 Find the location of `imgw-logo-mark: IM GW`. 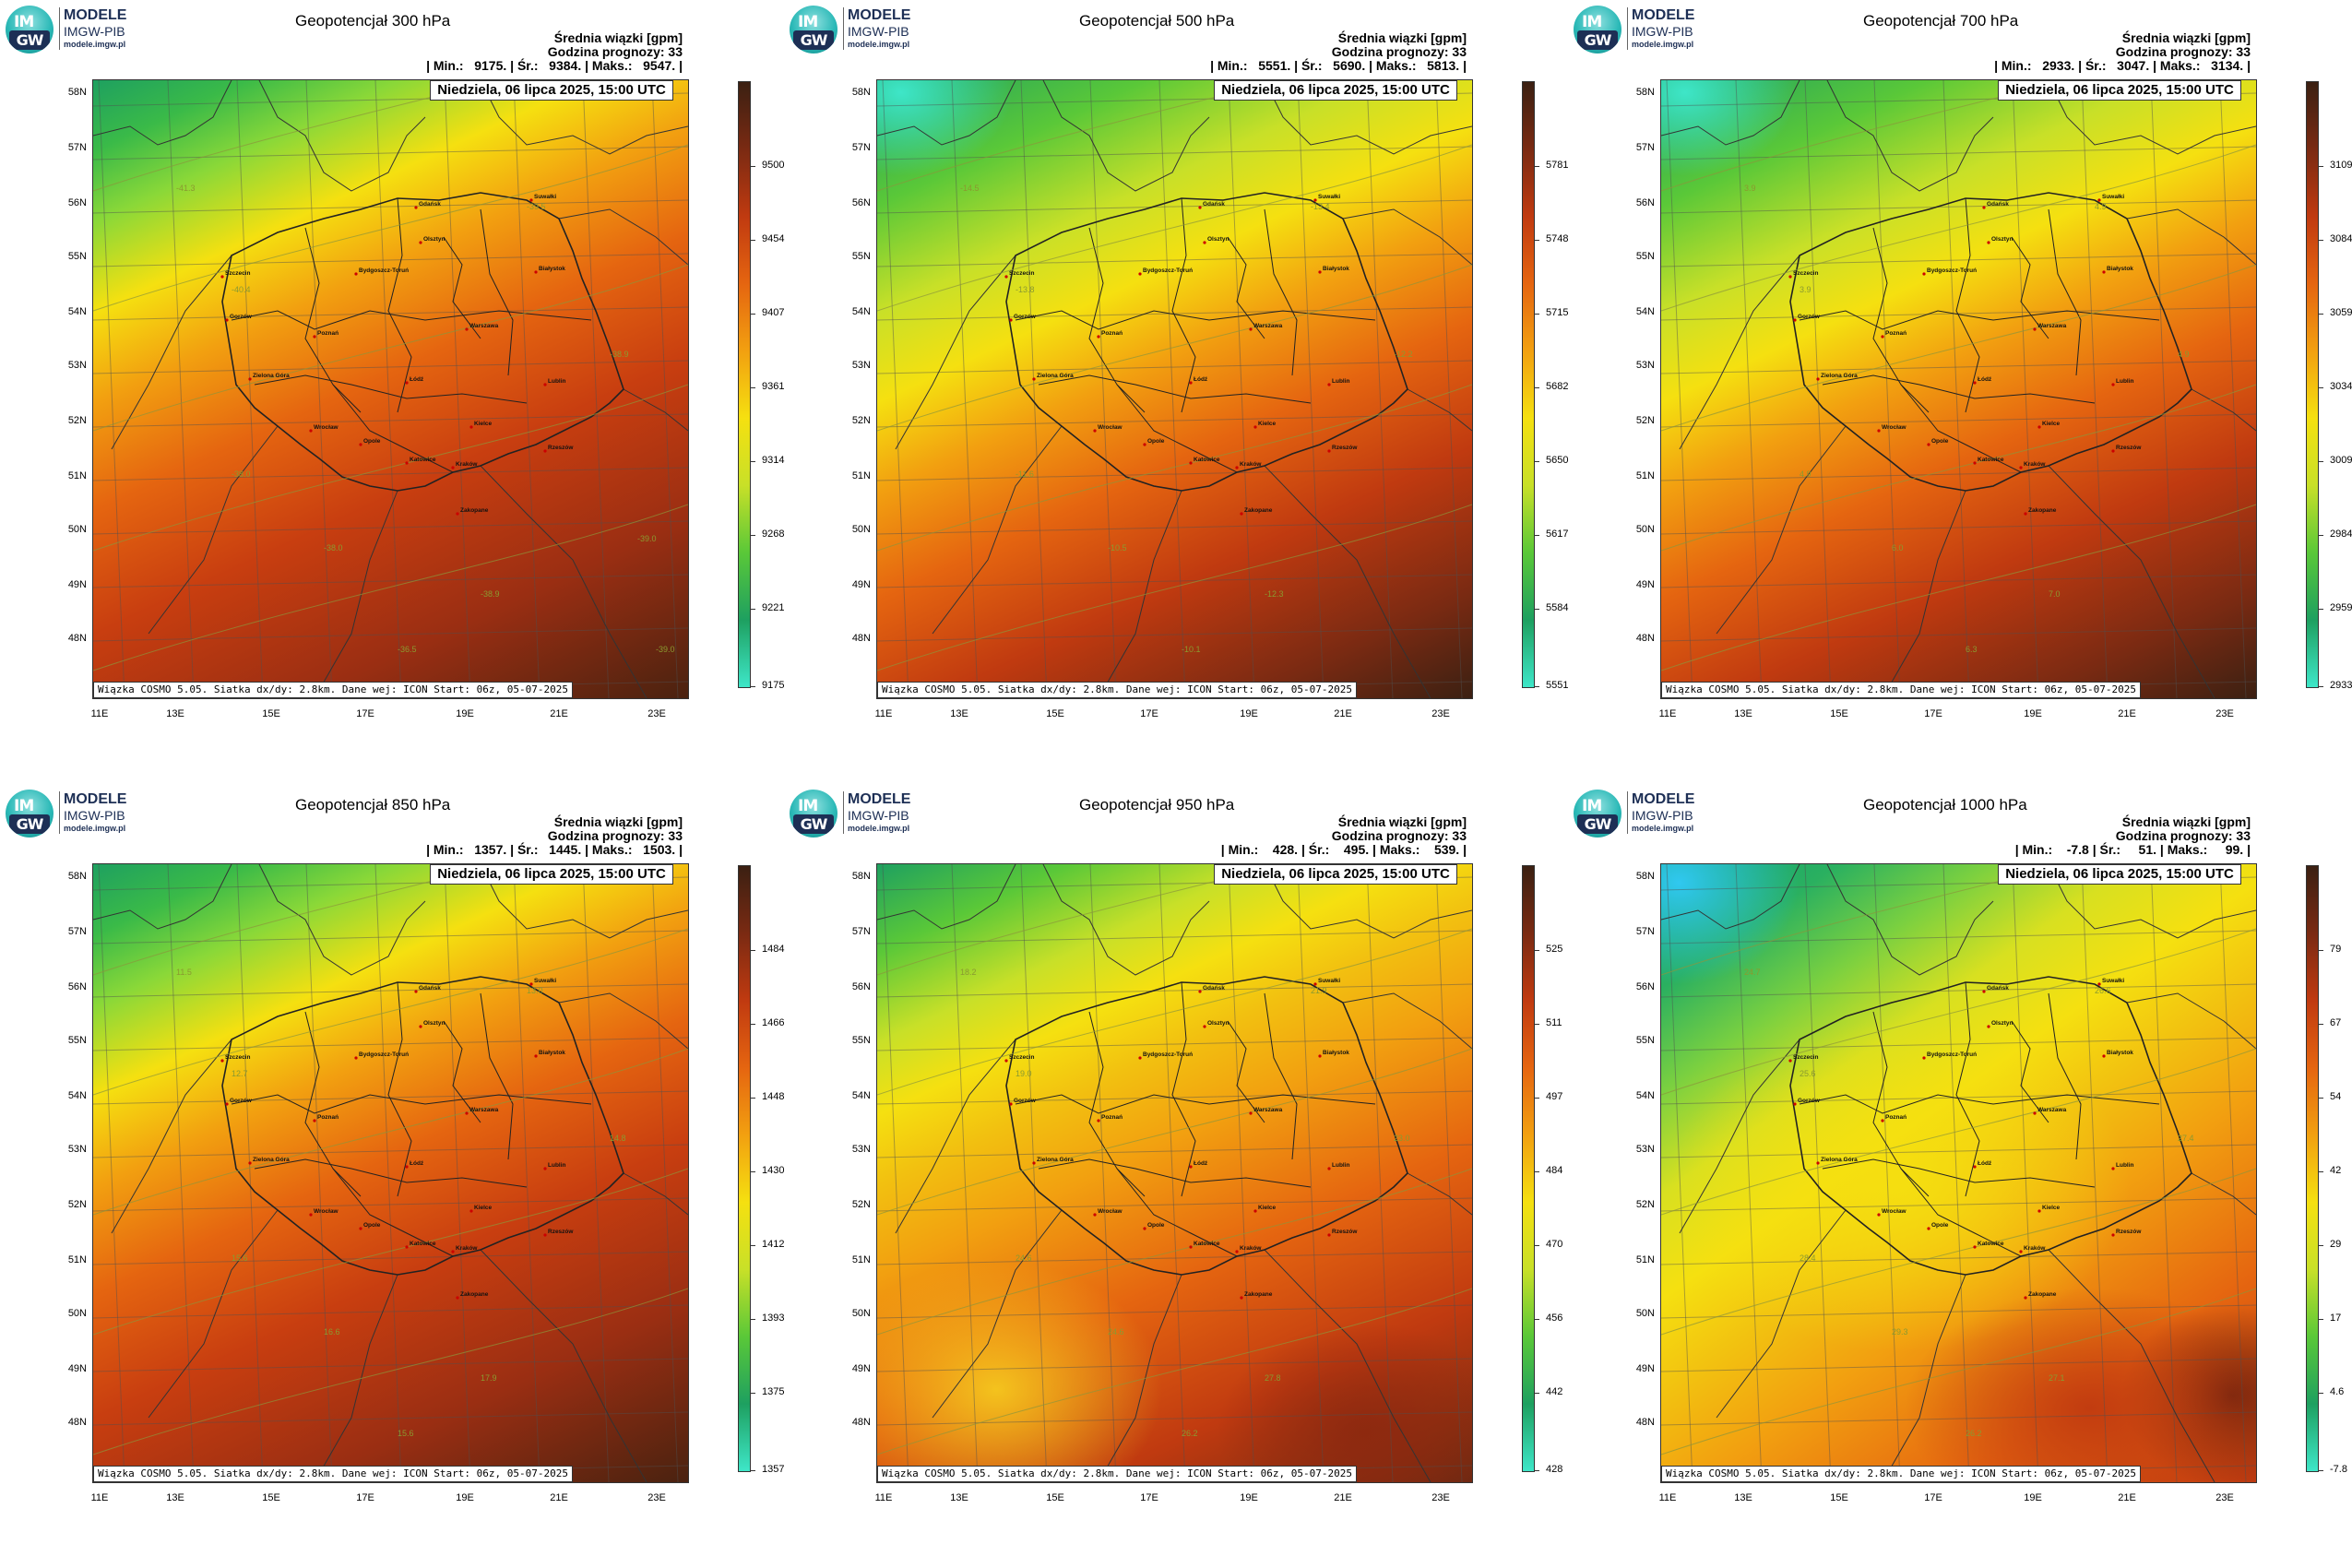

imgw-logo-mark: IM GW is located at coordinates (1597, 813).